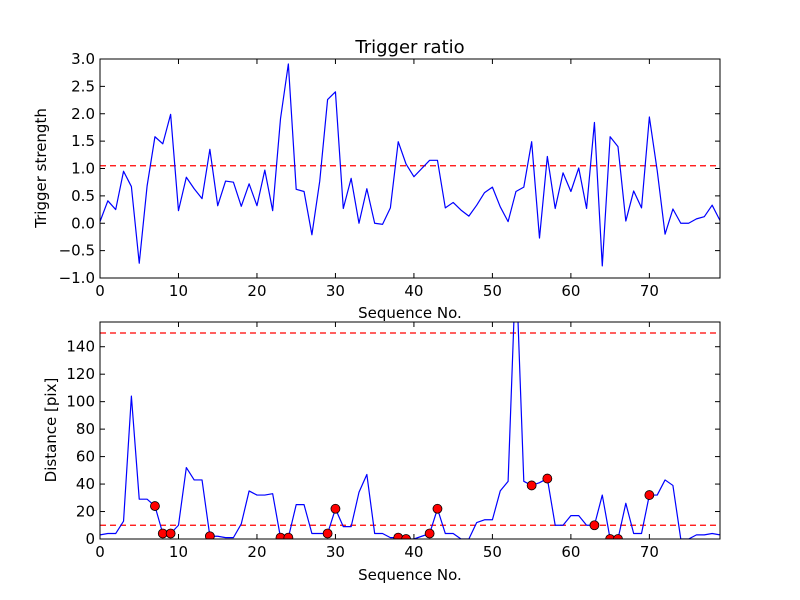 The height and width of the screenshot is (600, 800). Describe the element at coordinates (51, 430) in the screenshot. I see `y-axis-label: Distance [pix]` at that location.